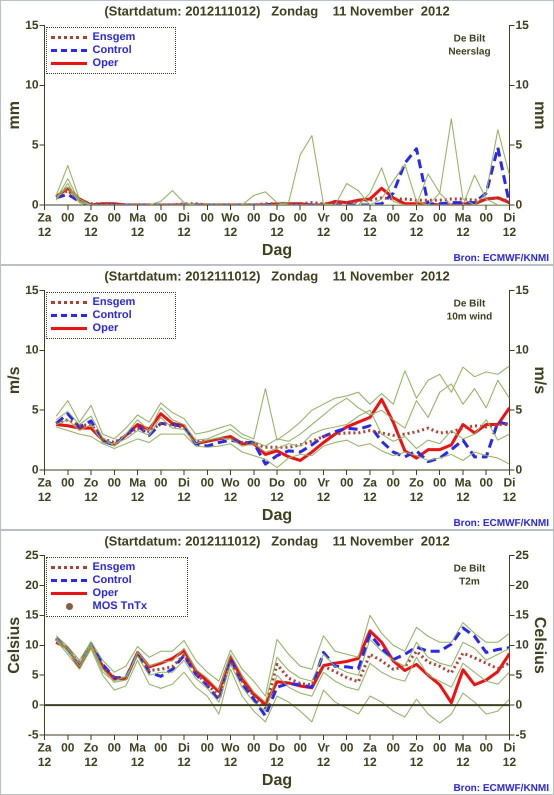  Describe the element at coordinates (32, 555) in the screenshot. I see `y-tick-label: 25` at that location.